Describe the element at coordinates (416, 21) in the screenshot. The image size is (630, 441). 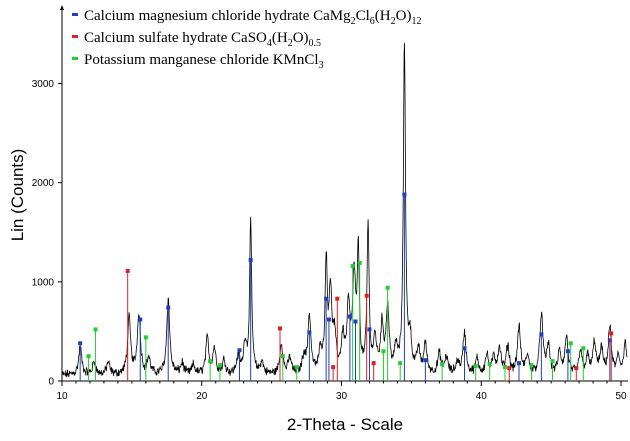
I see `legend-label-0-part-6: 12` at that location.